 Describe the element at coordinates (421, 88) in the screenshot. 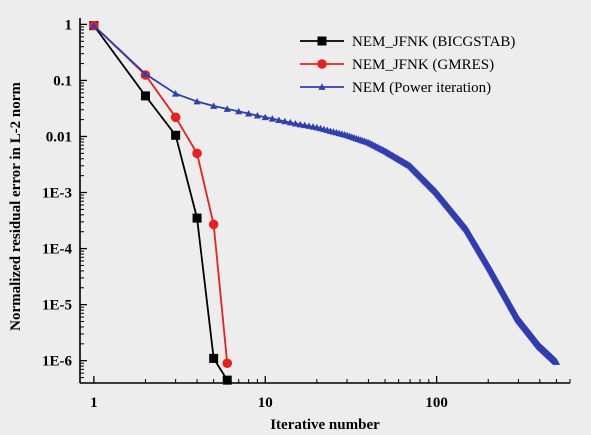

I see `legend-label: NEM (Power iteration)` at that location.